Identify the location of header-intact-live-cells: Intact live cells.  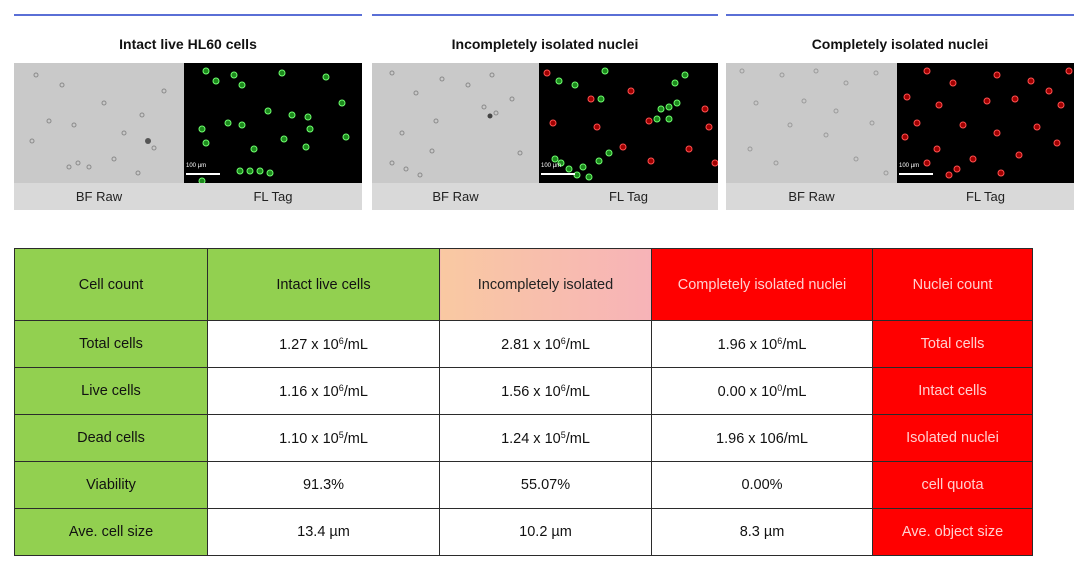
(323, 284).